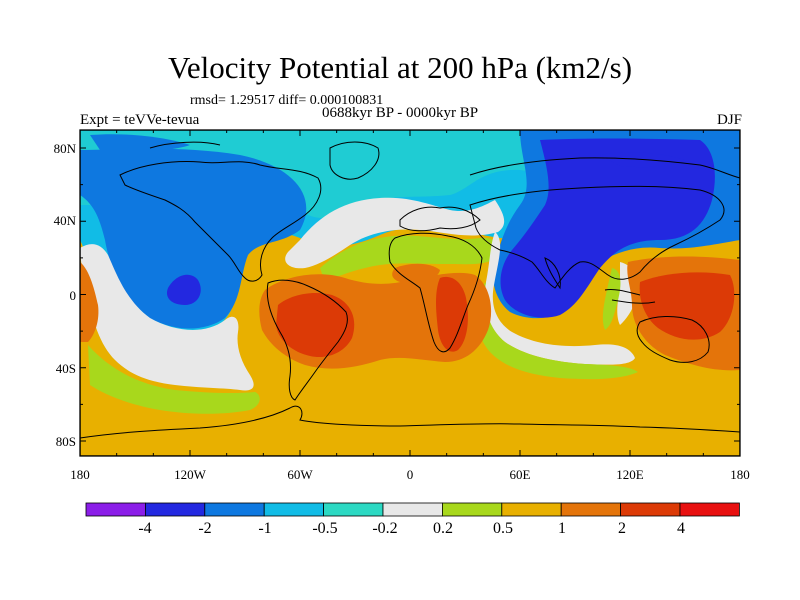  What do you see at coordinates (452, 314) in the screenshot?
I see `region-africa-red` at bounding box center [452, 314].